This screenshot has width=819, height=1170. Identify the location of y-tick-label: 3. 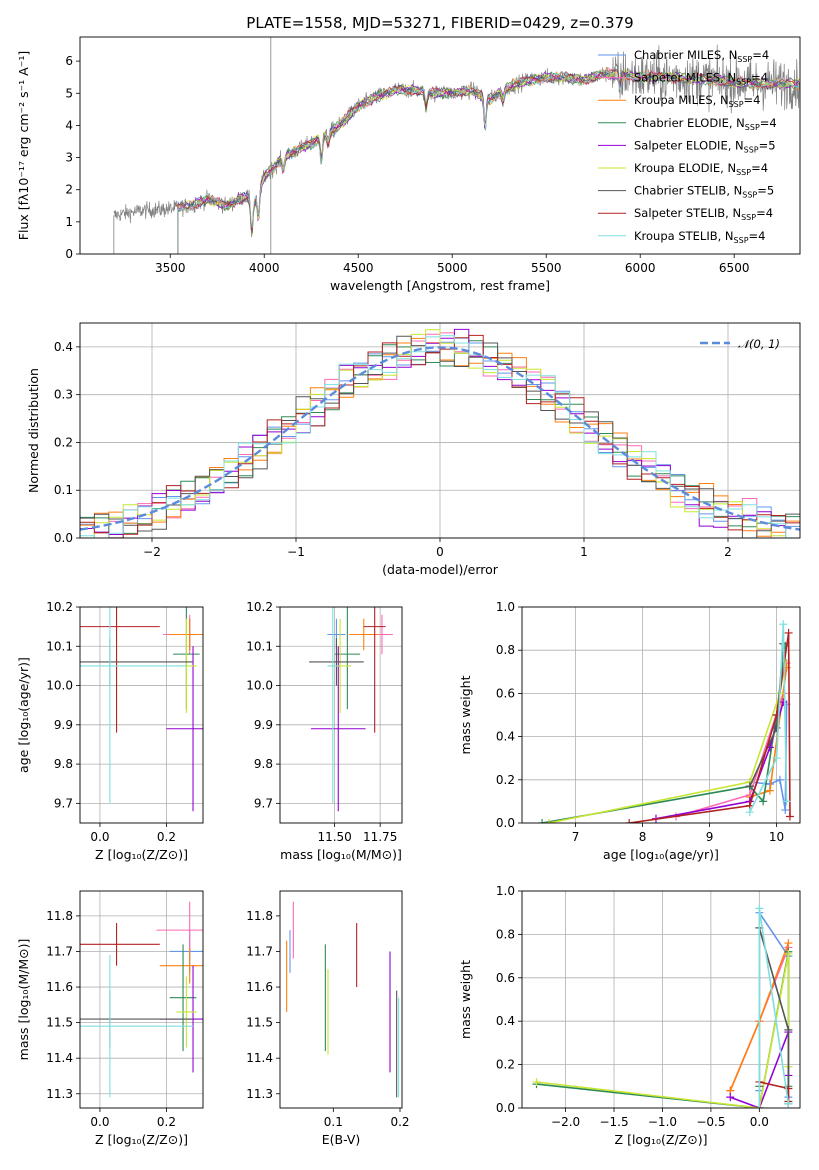
(69, 158).